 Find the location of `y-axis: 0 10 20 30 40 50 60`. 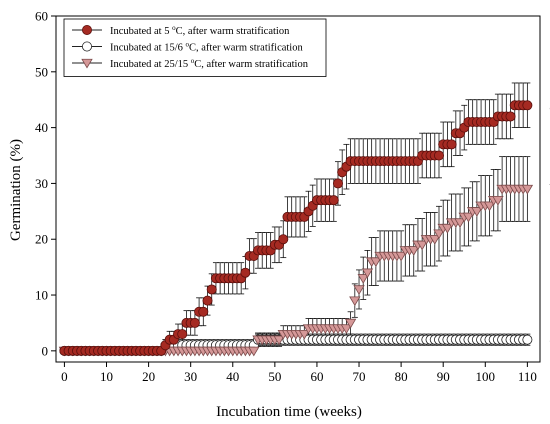

y-axis: 0 10 20 30 40 50 60 is located at coordinates (45, 183).